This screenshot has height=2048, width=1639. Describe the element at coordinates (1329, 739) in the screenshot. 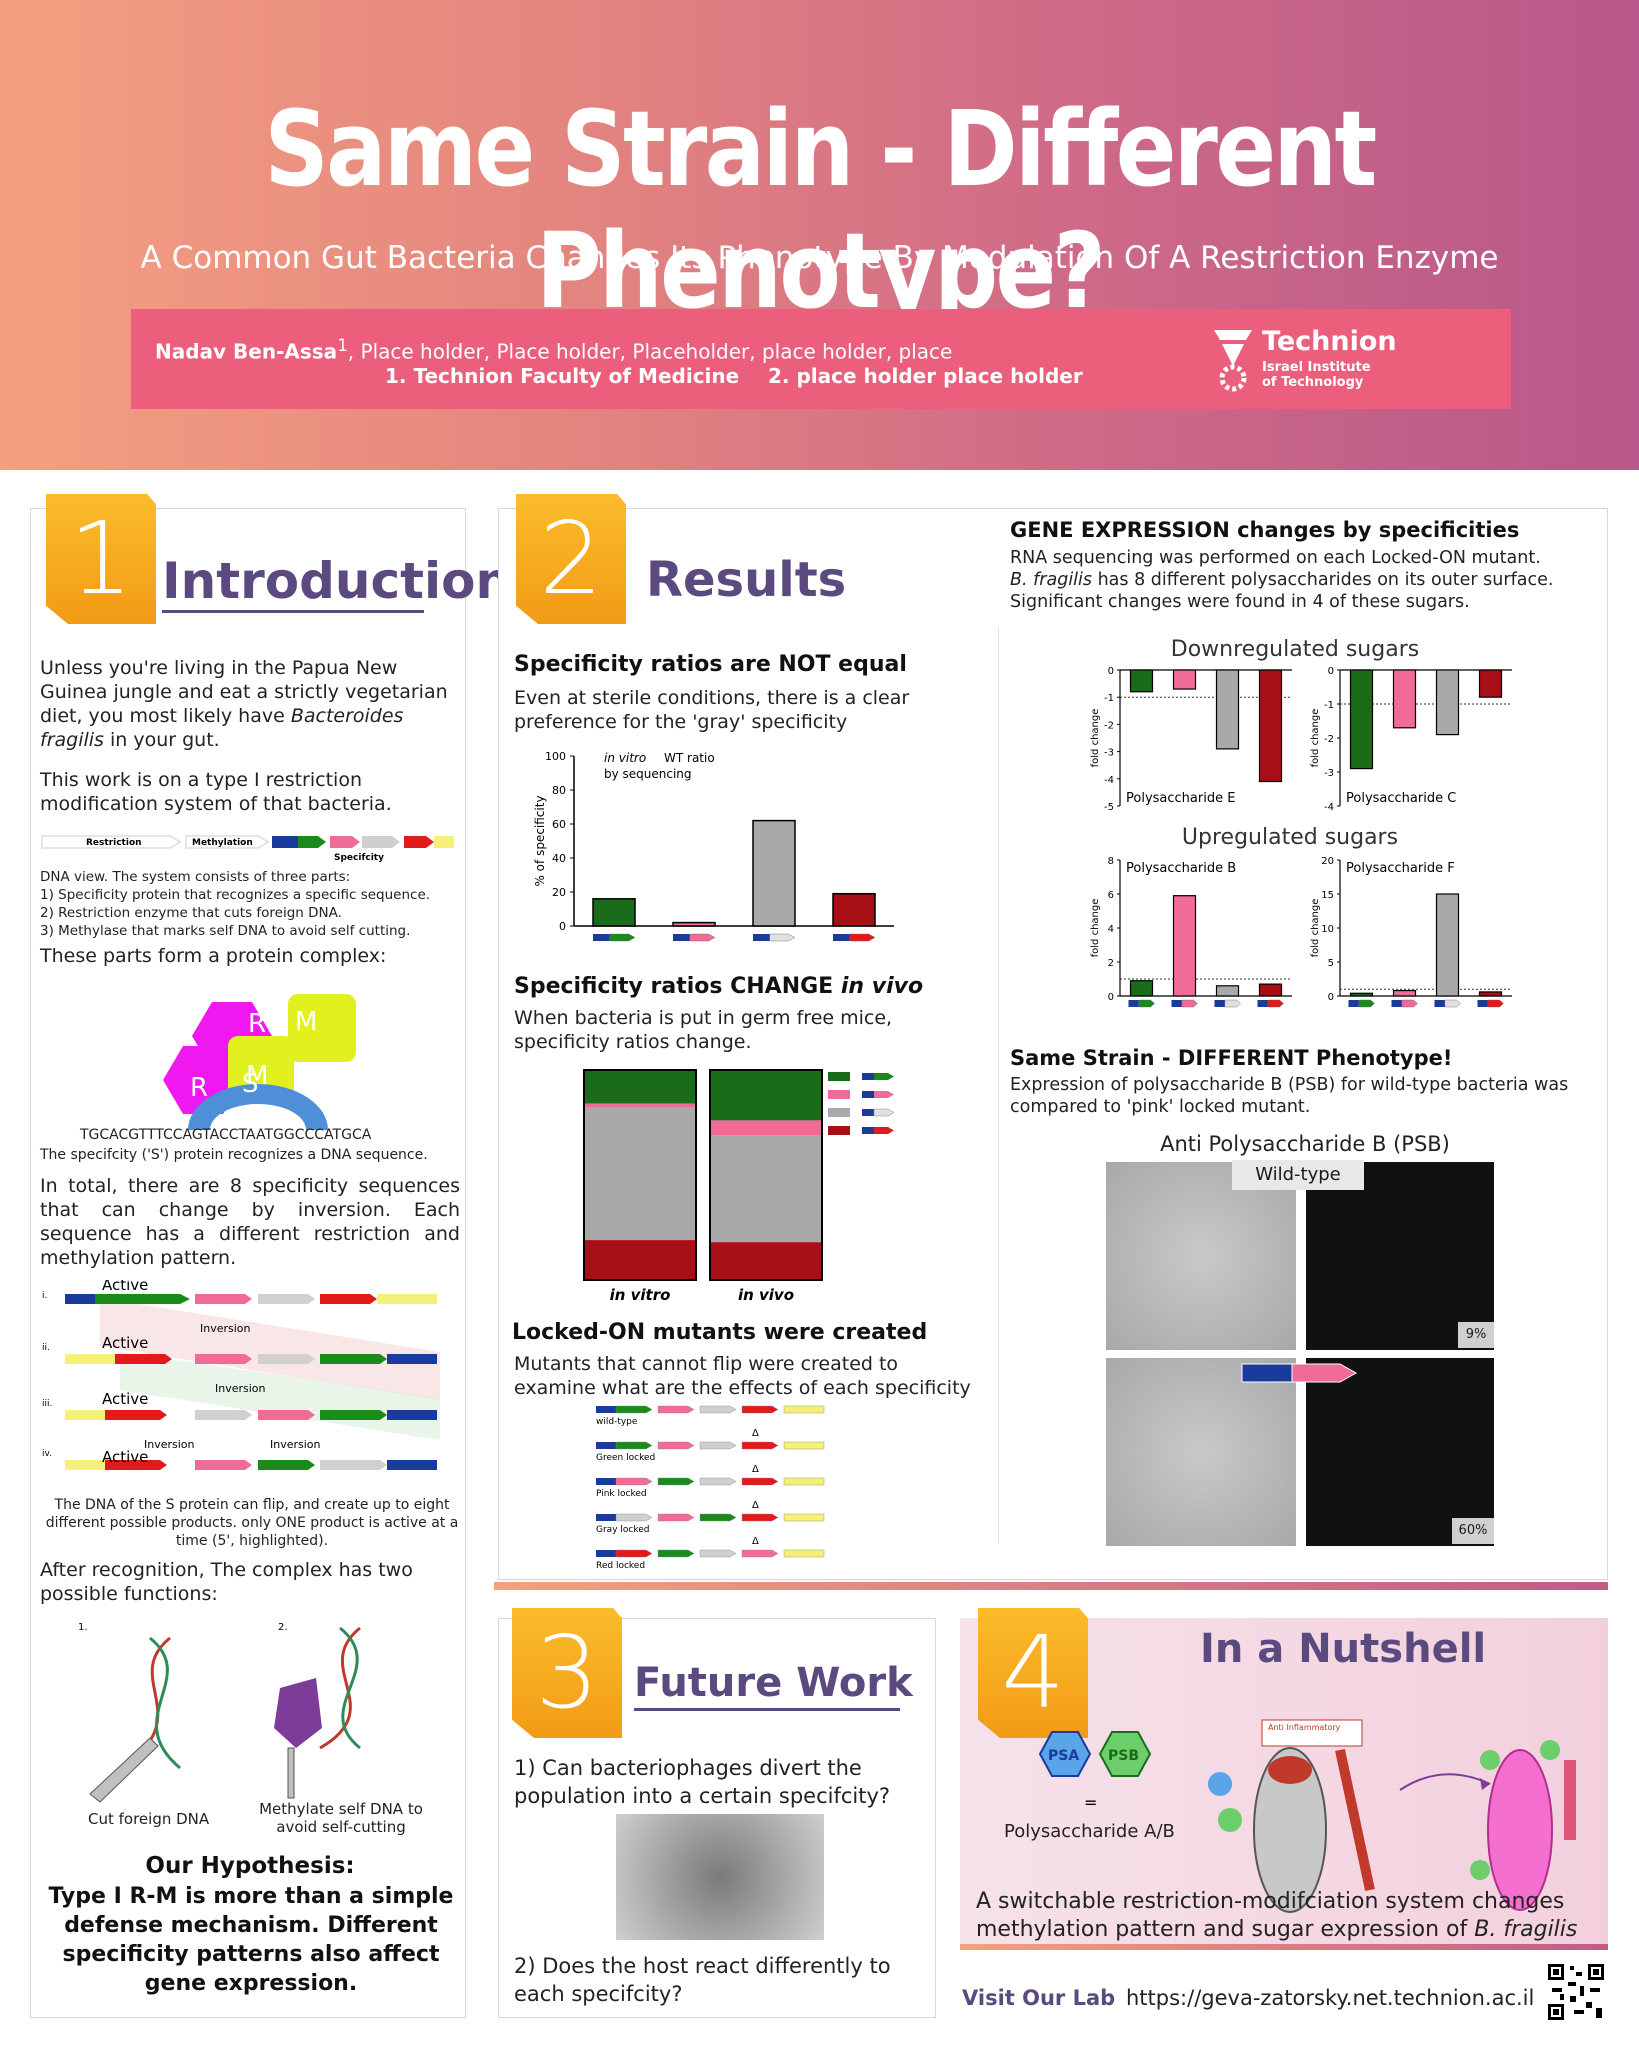

I see `y-tick-label: -2` at that location.